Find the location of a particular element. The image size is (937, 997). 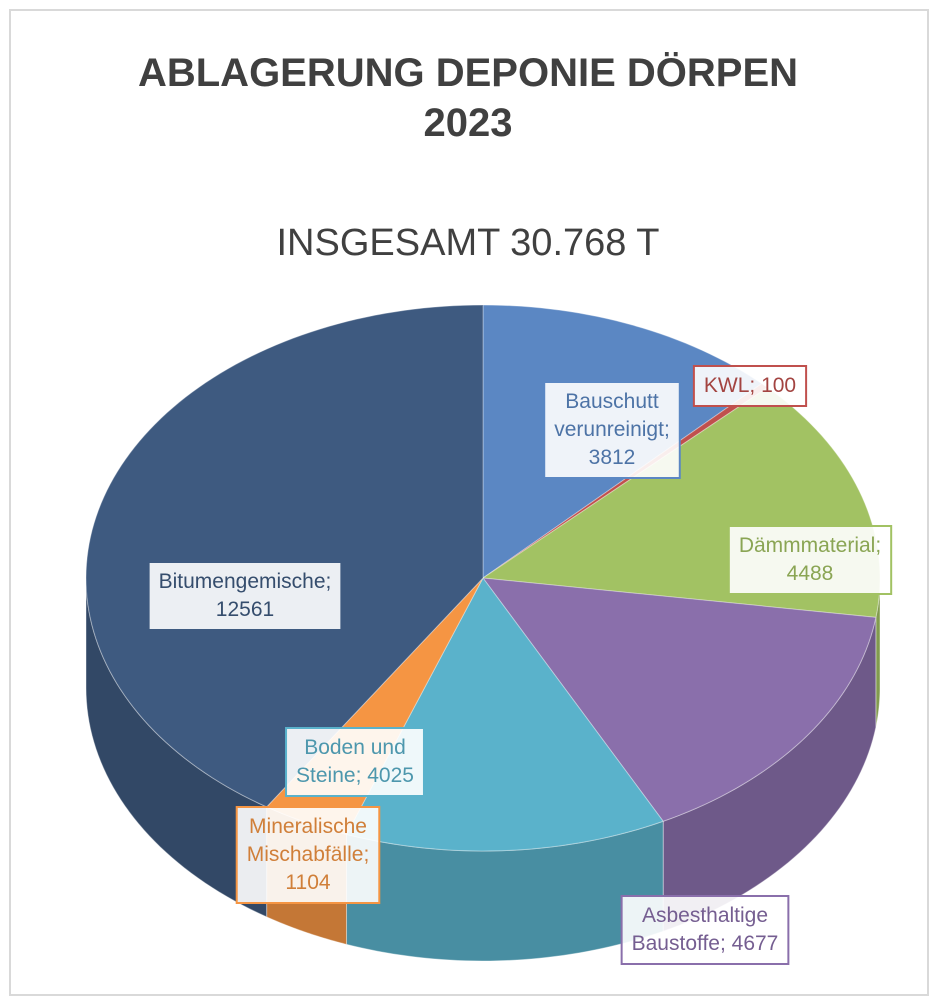

data-label-text: Mineralische Mischabfälle; 1104 is located at coordinates (308, 854).